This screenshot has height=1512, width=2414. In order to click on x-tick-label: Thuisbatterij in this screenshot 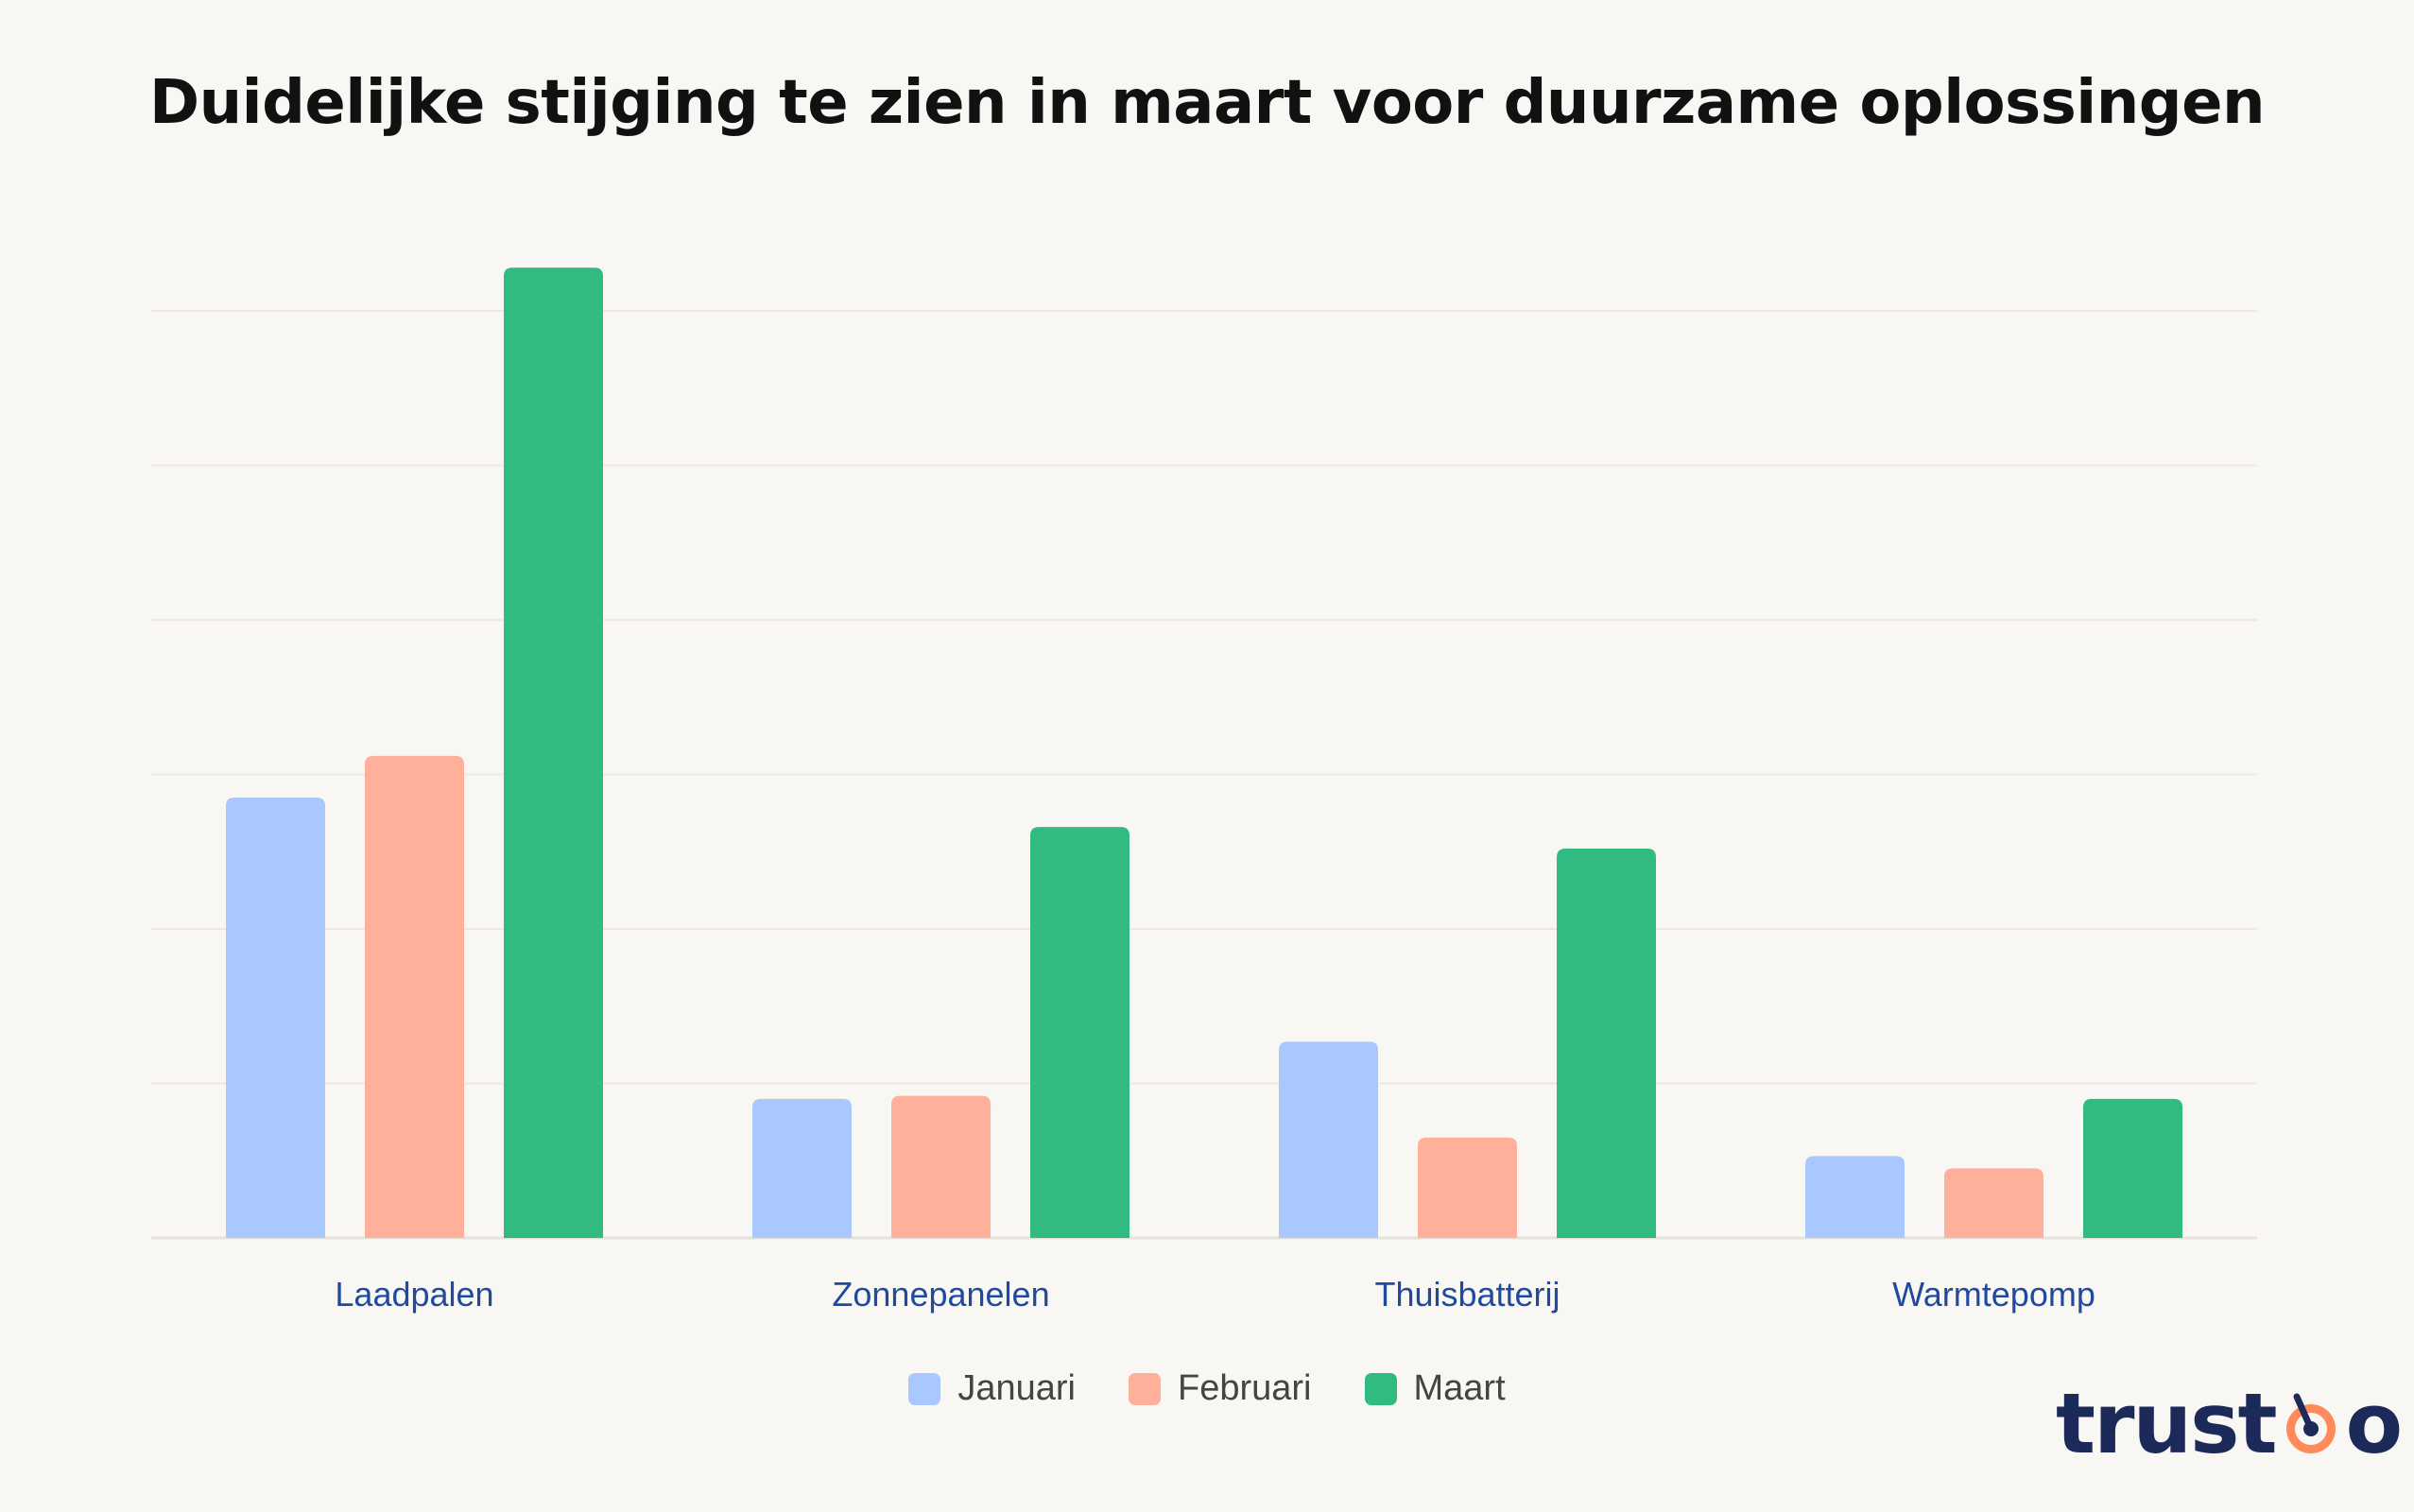, I will do `click(1467, 1294)`.